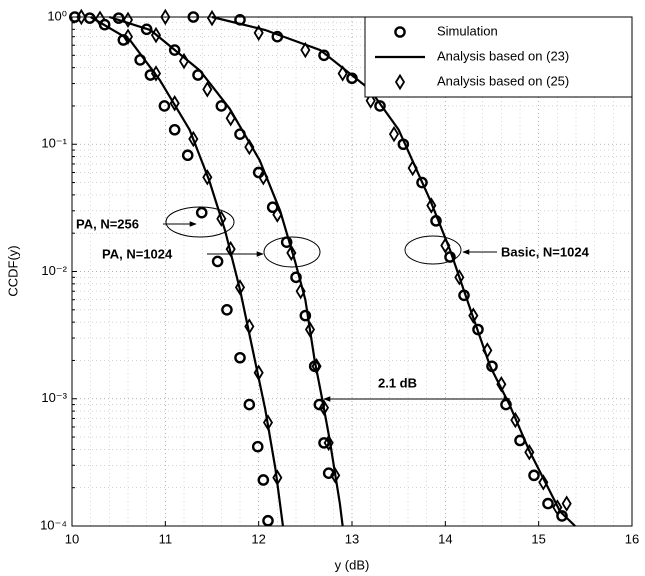 The height and width of the screenshot is (576, 645). What do you see at coordinates (467, 30) in the screenshot?
I see `legend-label: Simulation` at bounding box center [467, 30].